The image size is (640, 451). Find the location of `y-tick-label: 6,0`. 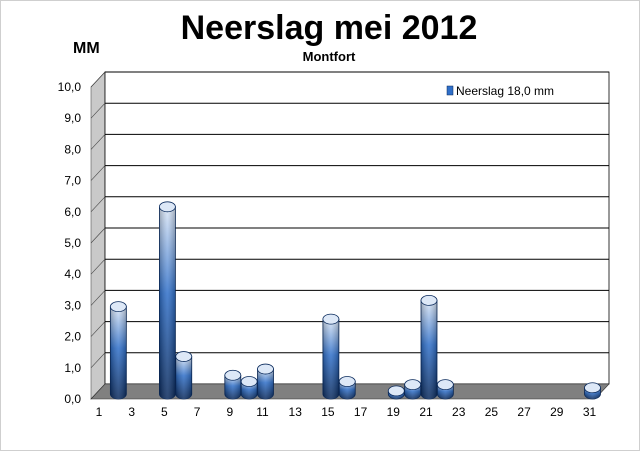

y-tick-label: 6,0 is located at coordinates (72, 212).